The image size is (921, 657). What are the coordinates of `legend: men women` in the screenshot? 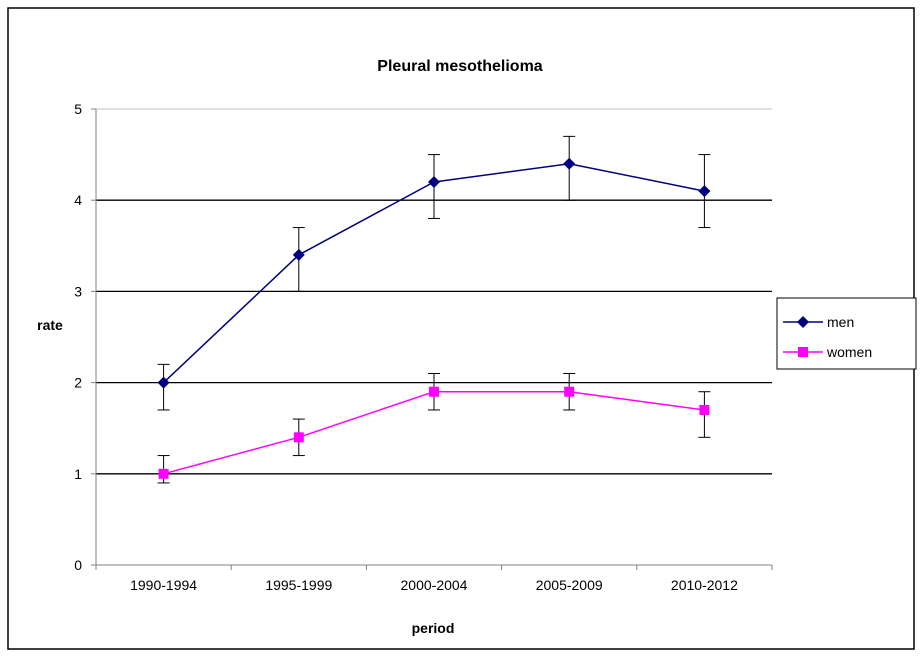 It's located at (846, 333).